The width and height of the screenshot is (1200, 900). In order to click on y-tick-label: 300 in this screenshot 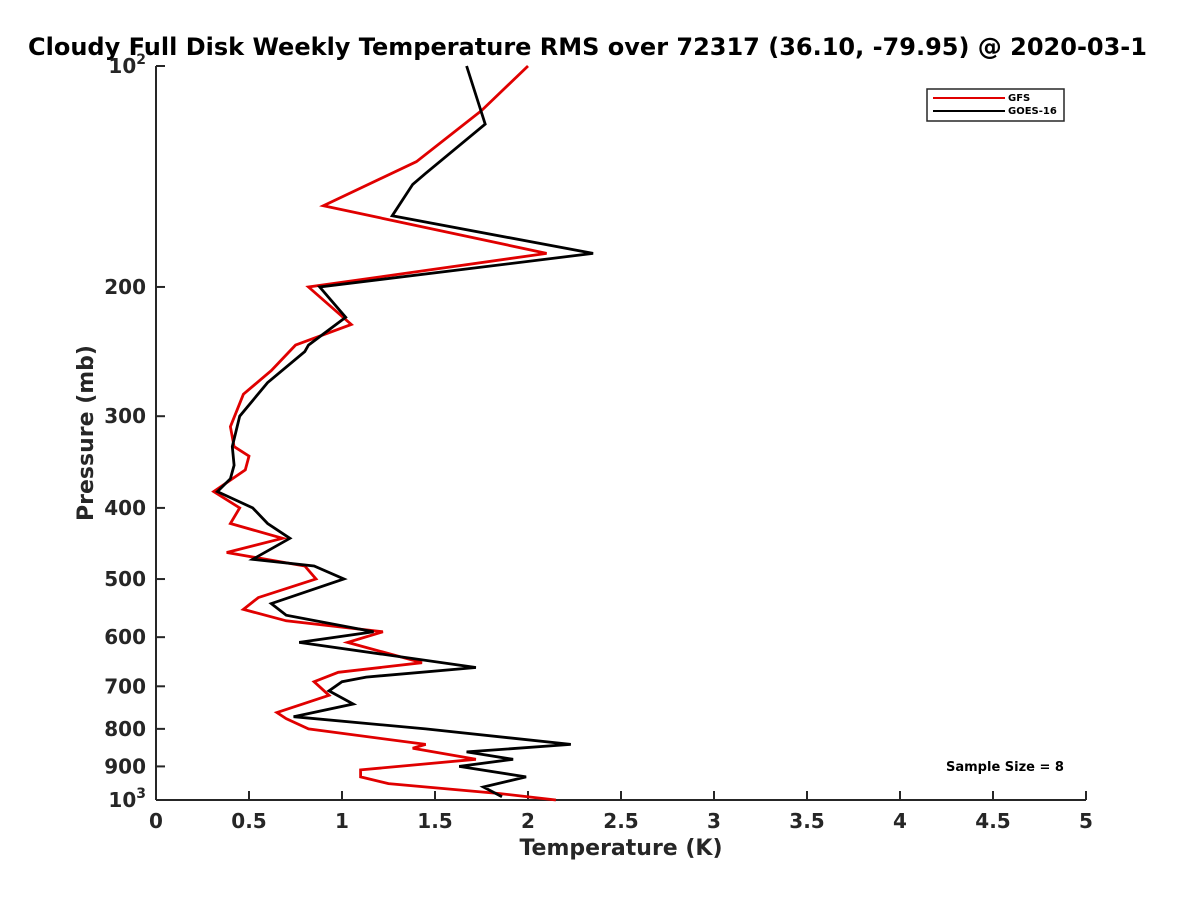, I will do `click(125, 416)`.